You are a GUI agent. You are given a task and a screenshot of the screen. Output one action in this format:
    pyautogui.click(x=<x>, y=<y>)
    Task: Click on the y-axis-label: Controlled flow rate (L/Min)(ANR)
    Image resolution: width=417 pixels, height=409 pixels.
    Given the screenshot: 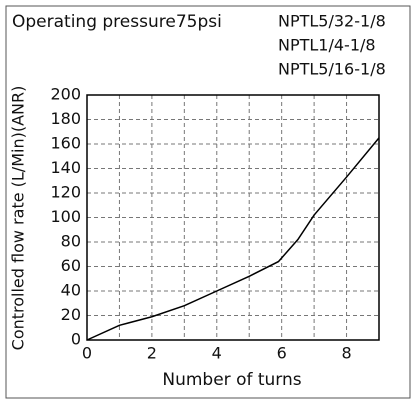 What is the action you would take?
    pyautogui.click(x=18, y=218)
    